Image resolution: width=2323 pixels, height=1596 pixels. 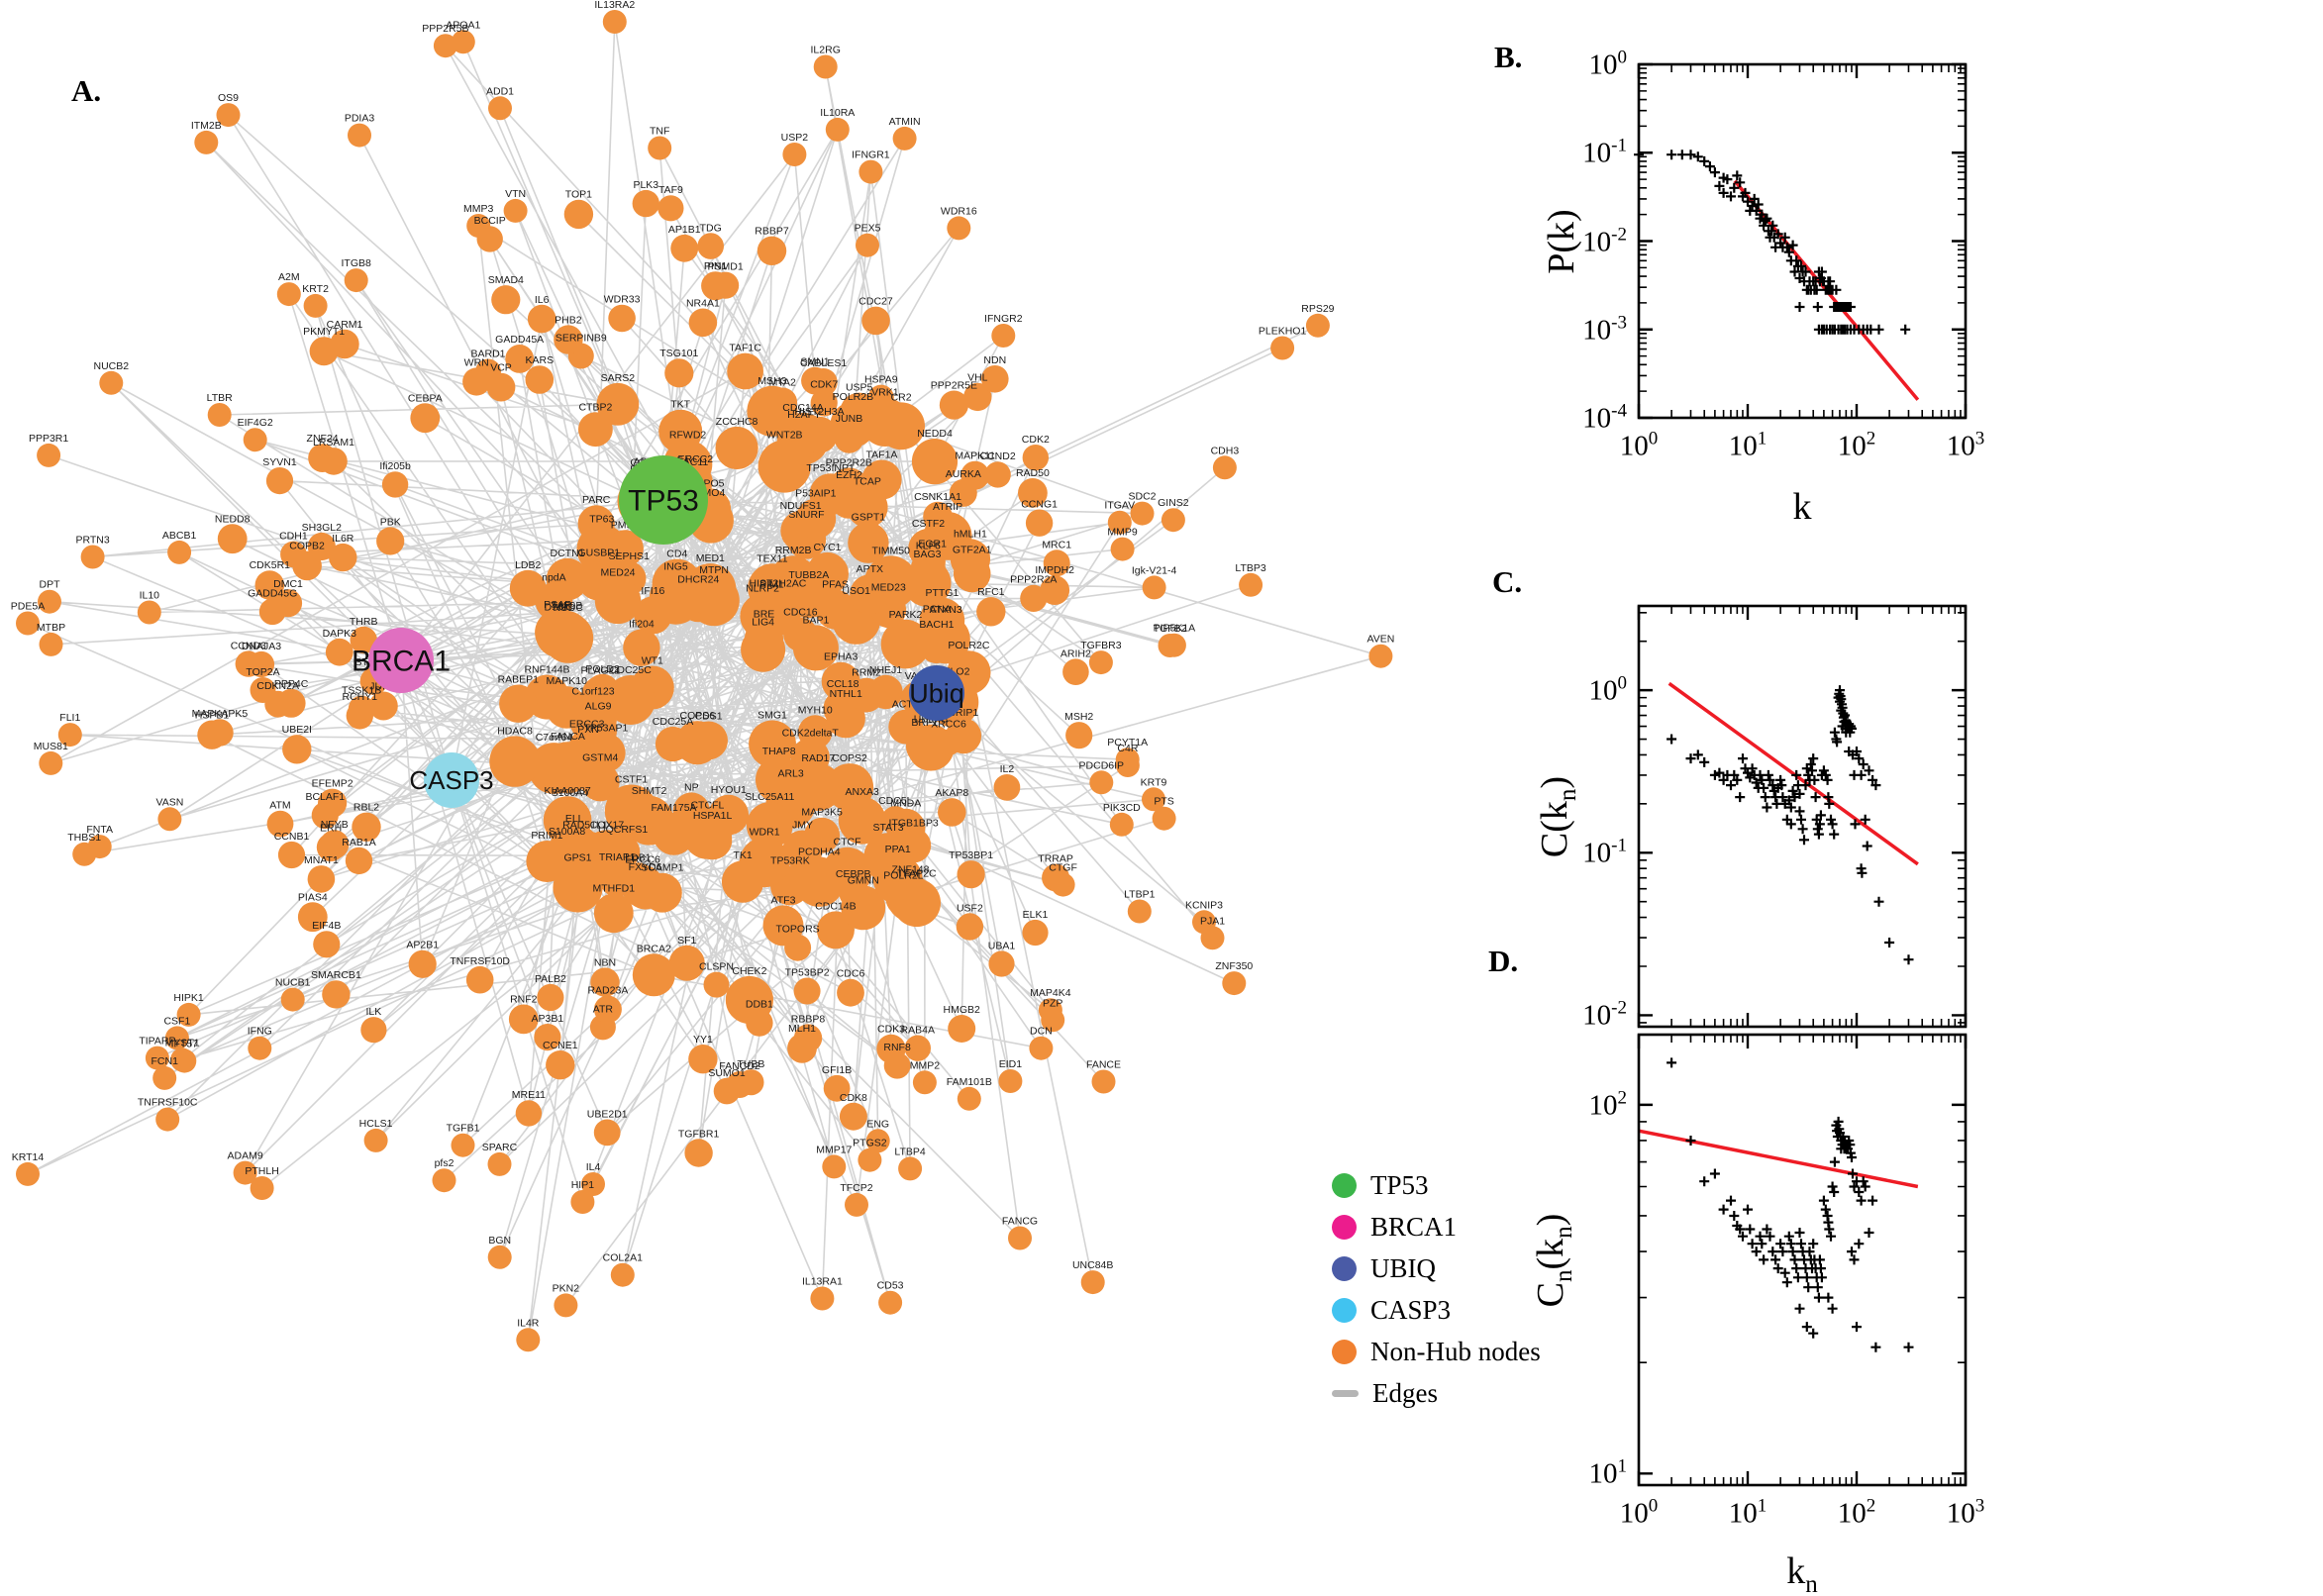 What do you see at coordinates (228, 98) in the screenshot?
I see `network-node-label: OS9` at bounding box center [228, 98].